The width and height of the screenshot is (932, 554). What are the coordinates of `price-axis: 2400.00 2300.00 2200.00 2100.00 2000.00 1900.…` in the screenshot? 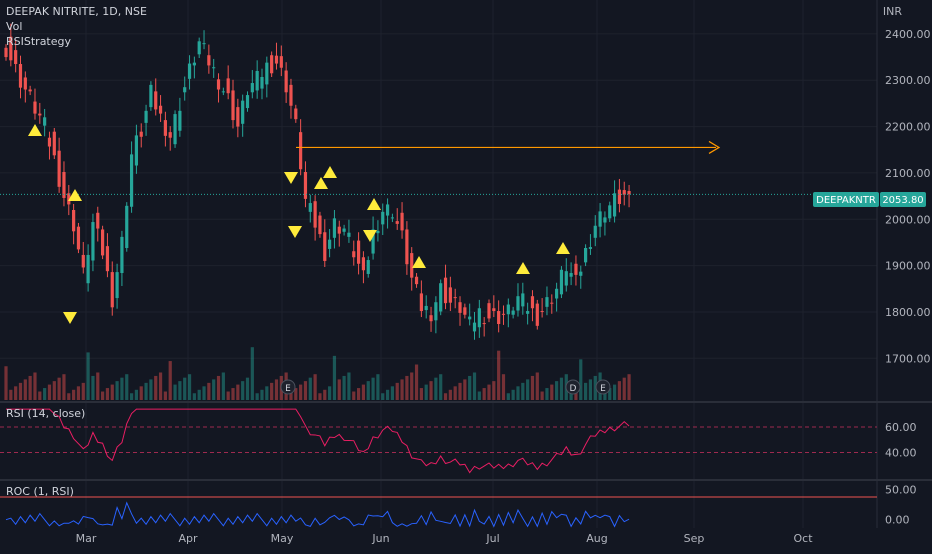 It's located at (908, 196).